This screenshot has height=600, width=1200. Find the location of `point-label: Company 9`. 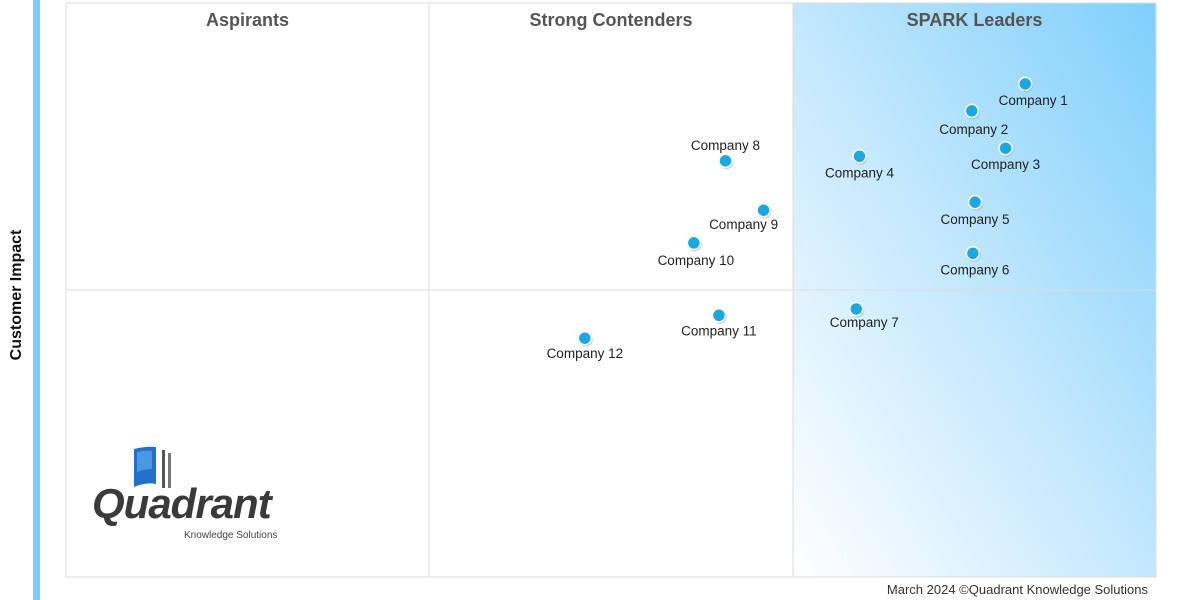

point-label: Company 9 is located at coordinates (743, 224).